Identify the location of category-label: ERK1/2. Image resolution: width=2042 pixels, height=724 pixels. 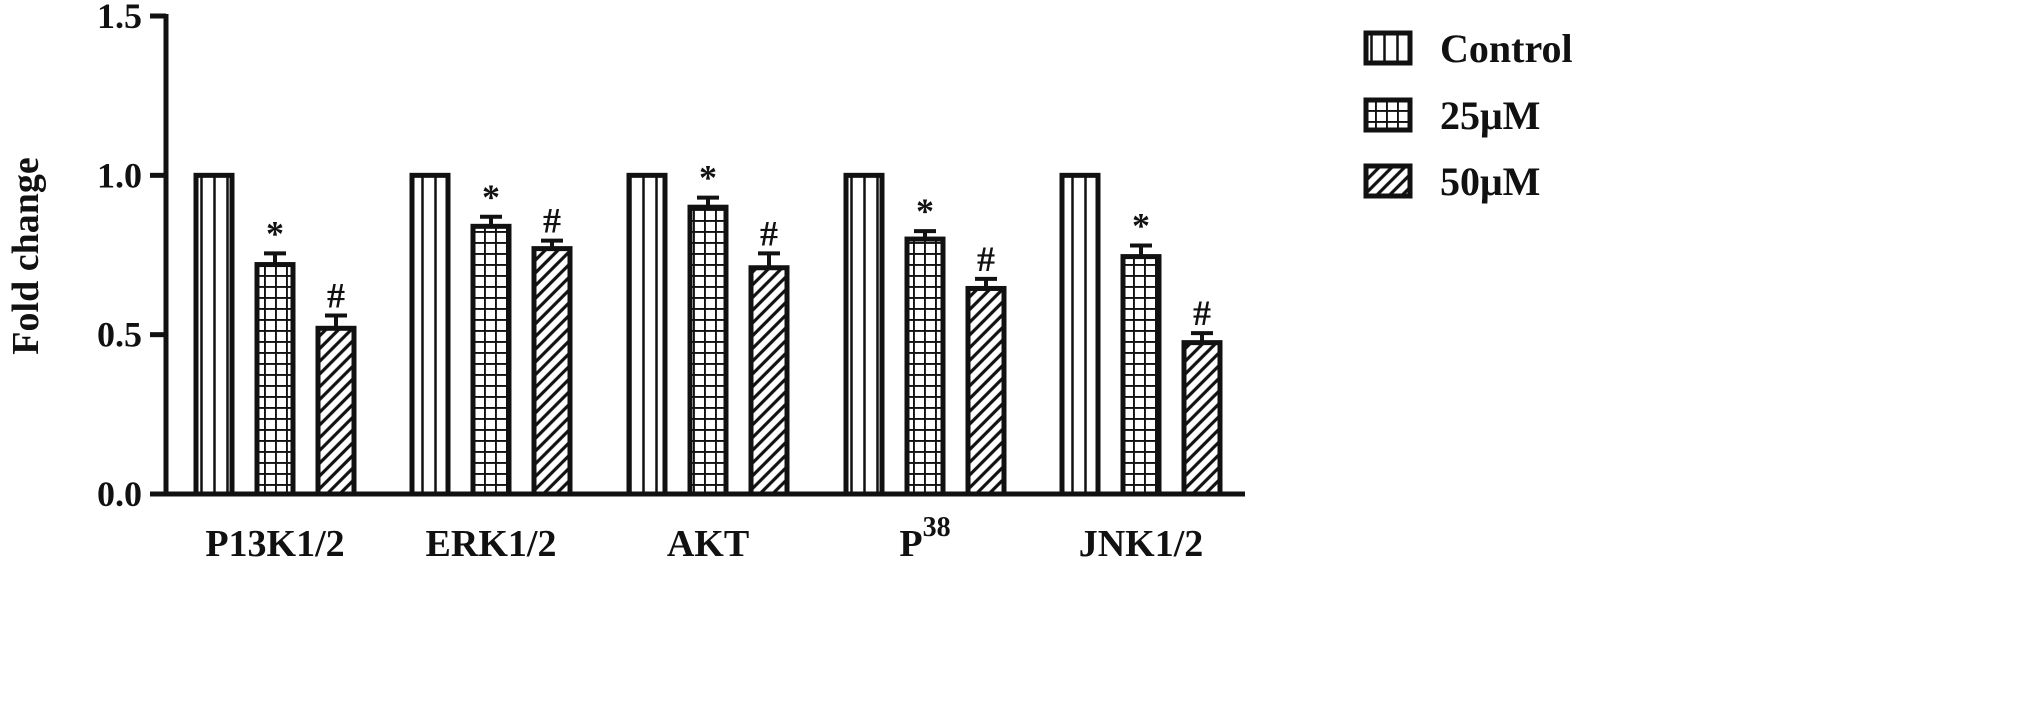
(491, 544).